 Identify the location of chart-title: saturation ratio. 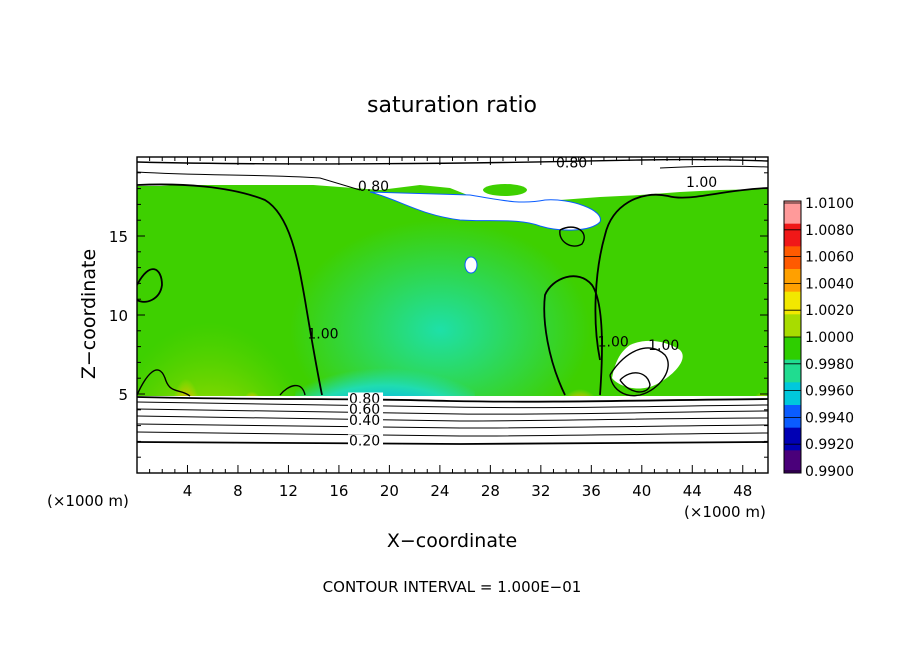
(452, 105).